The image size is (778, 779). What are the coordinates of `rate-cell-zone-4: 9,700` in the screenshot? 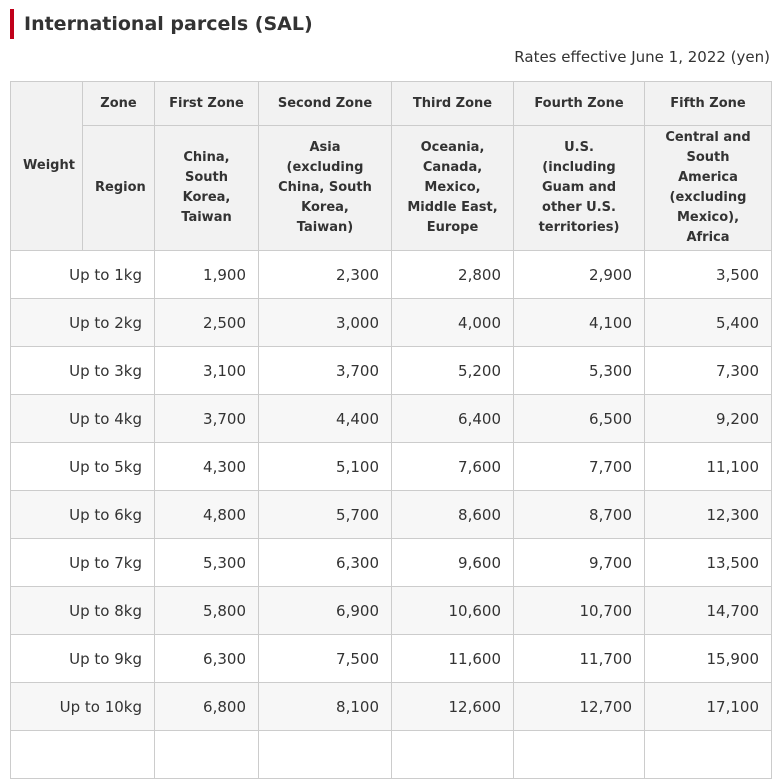 It's located at (579, 562).